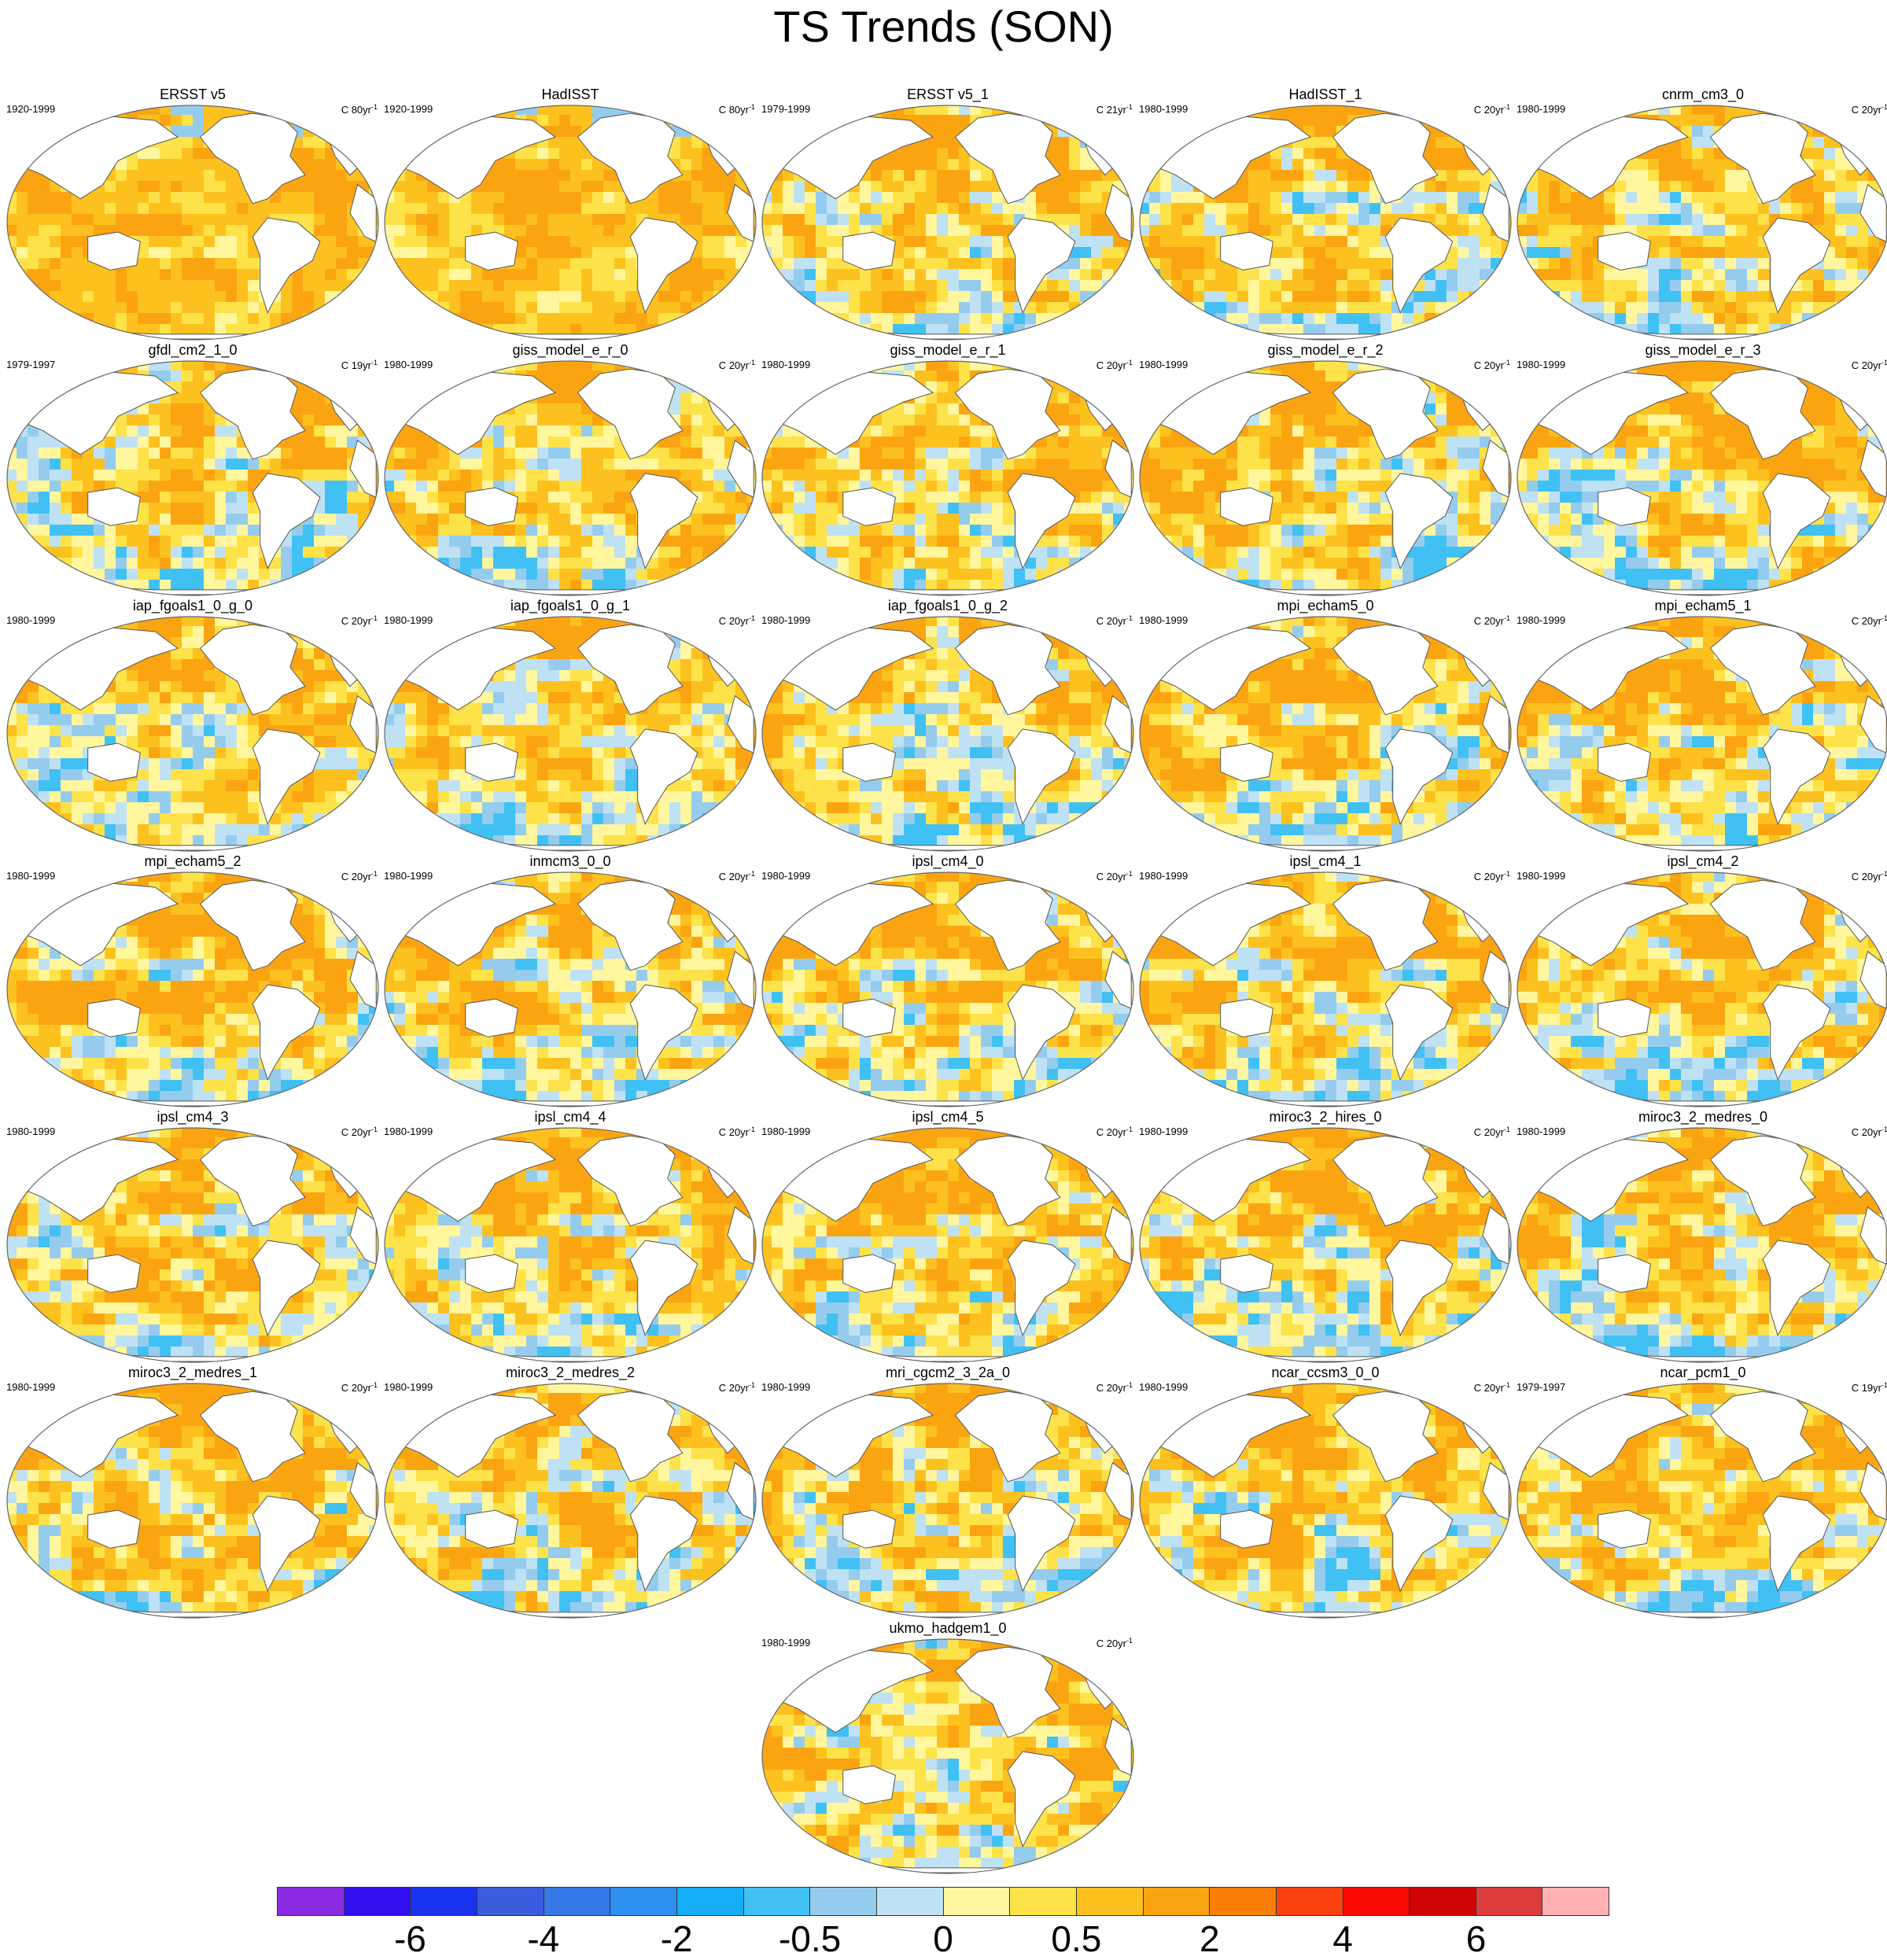 The height and width of the screenshot is (1960, 1887). Describe the element at coordinates (737, 108) in the screenshot. I see `panel-trend-unit: C 80yr-1` at that location.